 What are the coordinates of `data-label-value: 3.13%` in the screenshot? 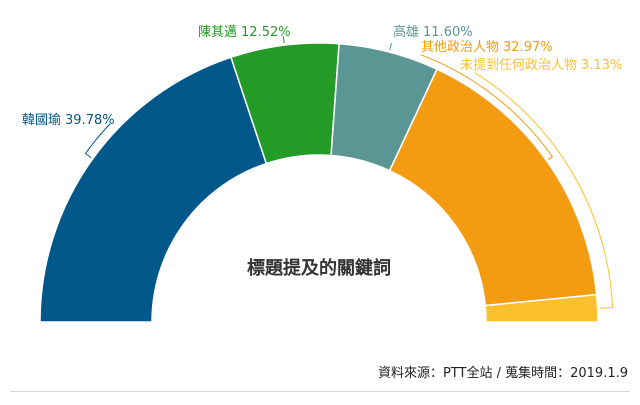 It's located at (601, 65).